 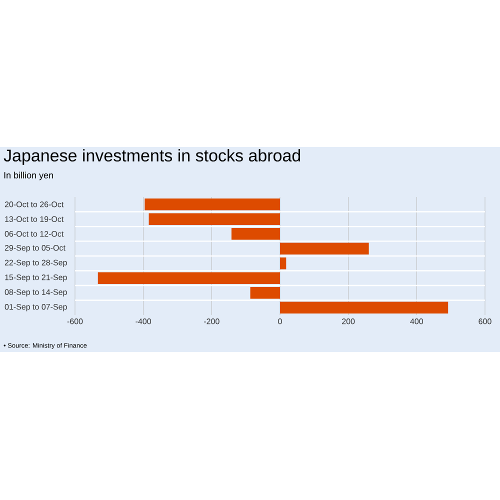 I want to click on y-tick-label: 20-Oct to 26-Oct, so click(x=34, y=205).